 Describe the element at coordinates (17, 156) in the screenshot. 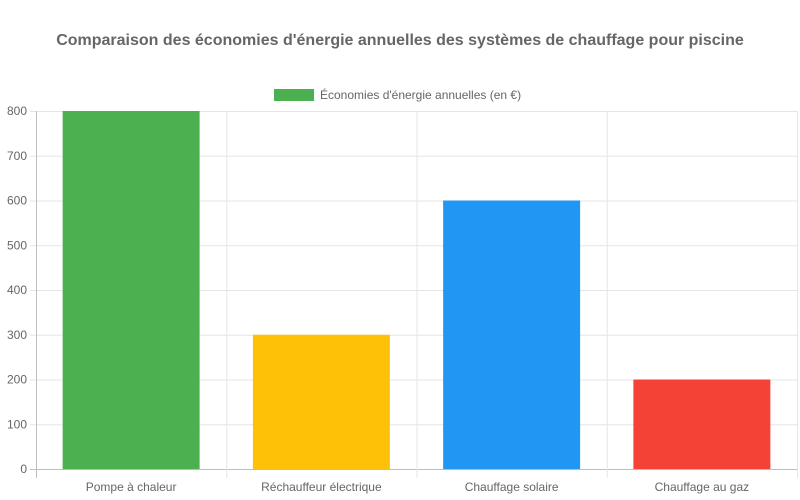

I see `y-tick-label: 700` at that location.